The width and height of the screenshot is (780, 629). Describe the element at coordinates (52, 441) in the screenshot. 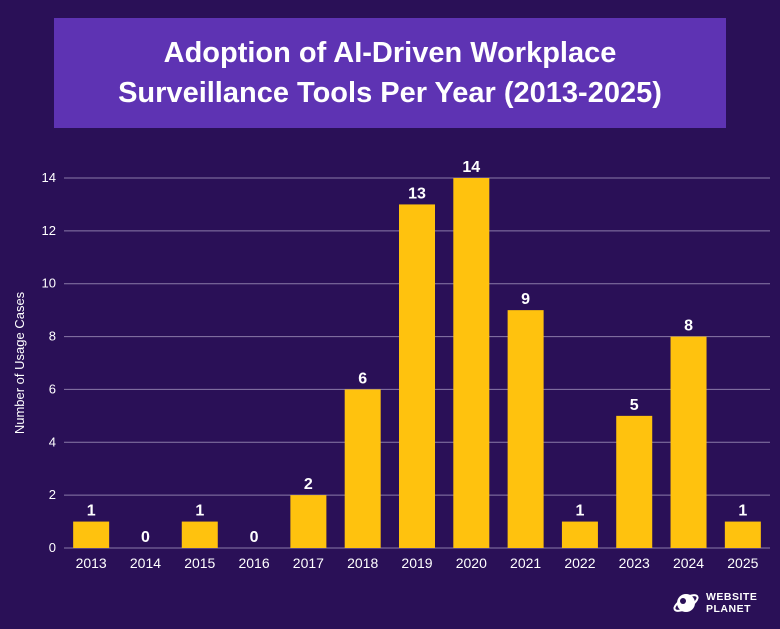

I see `y-tick-label: 4` at that location.